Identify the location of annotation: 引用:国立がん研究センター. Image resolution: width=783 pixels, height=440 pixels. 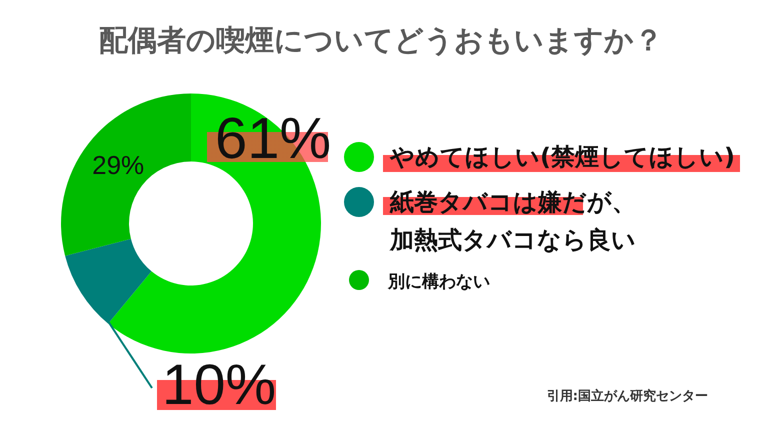
(627, 396).